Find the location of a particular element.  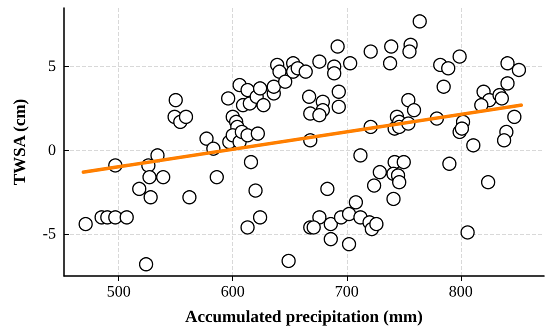

x-tick-label: 700 is located at coordinates (346, 292).